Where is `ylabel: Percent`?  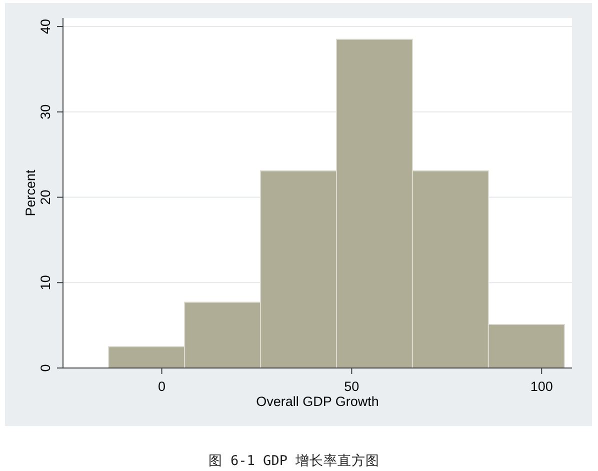 ylabel: Percent is located at coordinates (30, 193).